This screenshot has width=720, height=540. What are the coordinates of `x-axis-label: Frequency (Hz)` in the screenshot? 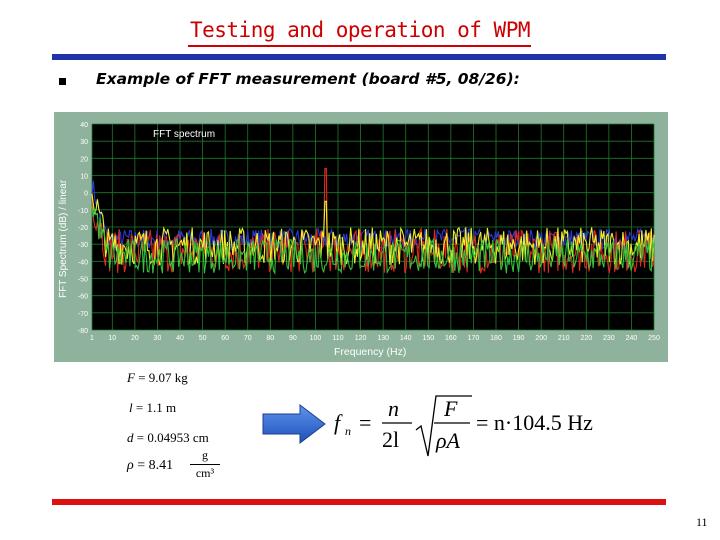 It's located at (370, 352).